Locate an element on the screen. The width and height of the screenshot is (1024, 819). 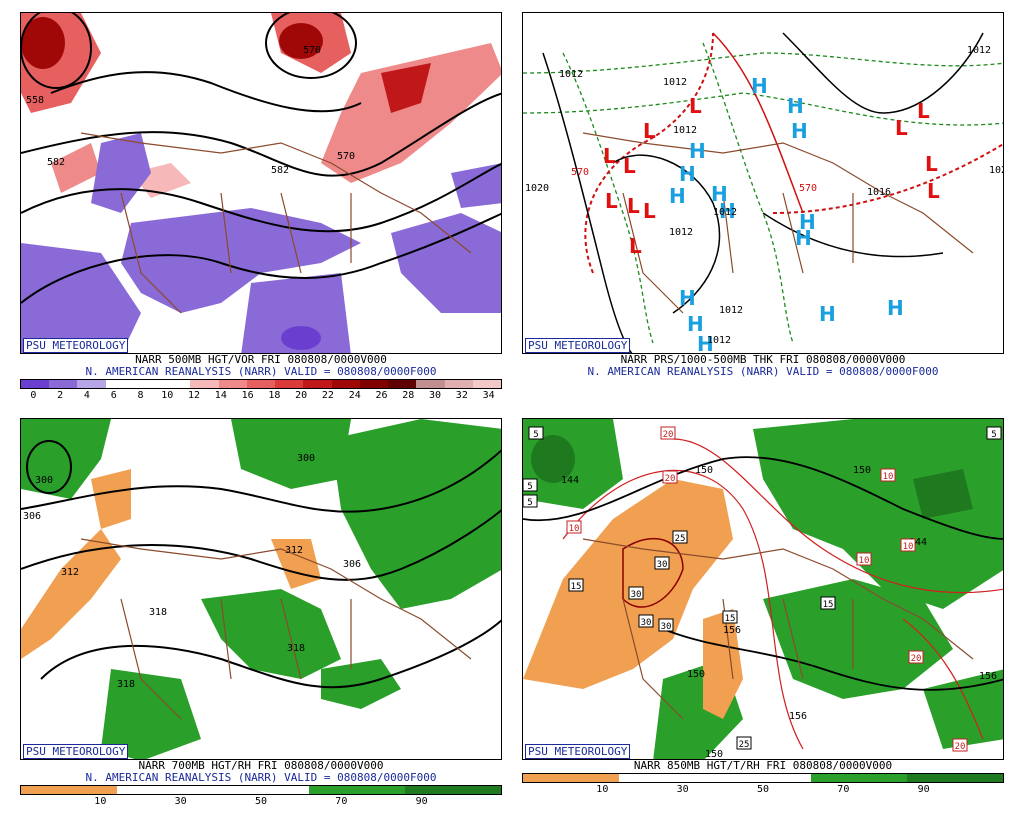
colorbar-tick-label: 50 is located at coordinates (261, 801).